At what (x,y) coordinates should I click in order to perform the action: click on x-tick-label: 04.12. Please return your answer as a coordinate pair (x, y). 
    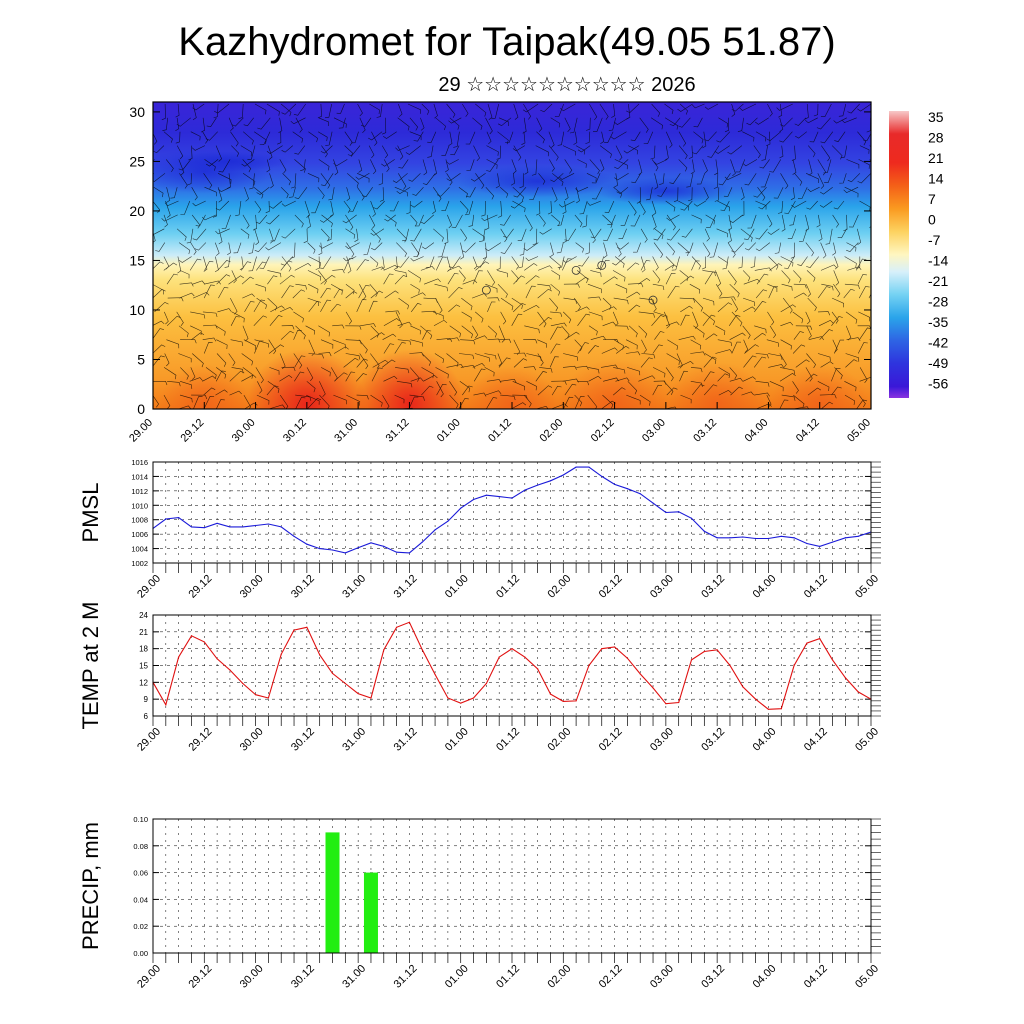
    Looking at the image, I should click on (816, 587).